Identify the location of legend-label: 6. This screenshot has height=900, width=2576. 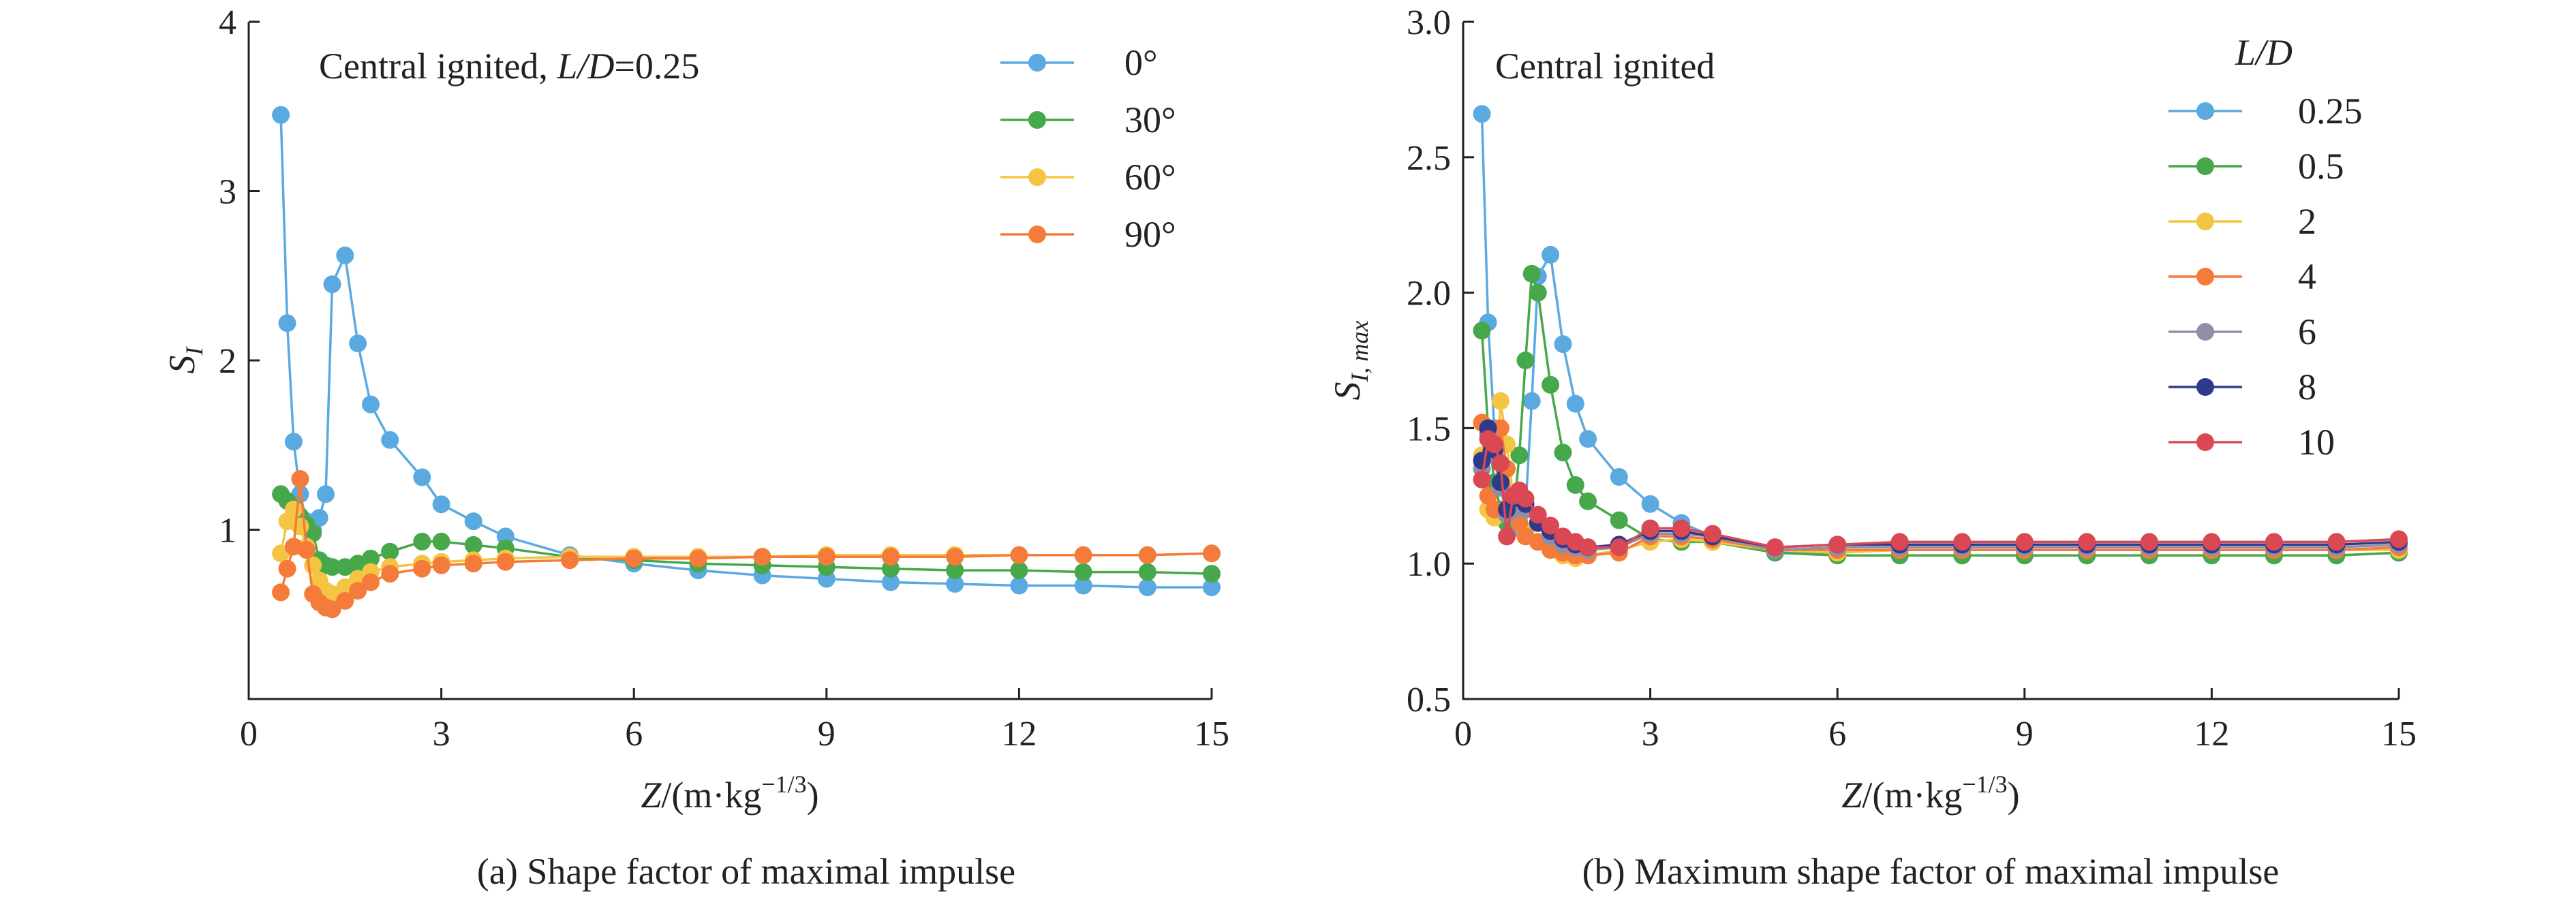
(2307, 331).